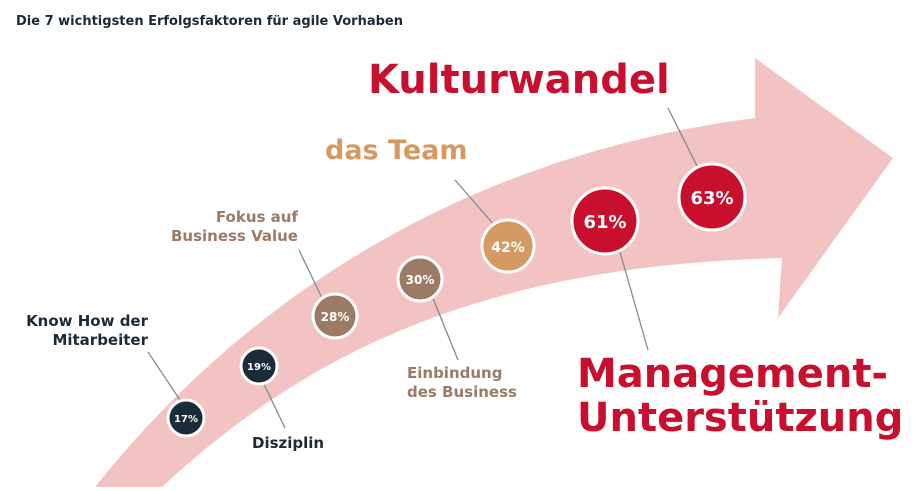 Image resolution: width=915 pixels, height=491 pixels. I want to click on value-fokus: 28%, so click(335, 317).